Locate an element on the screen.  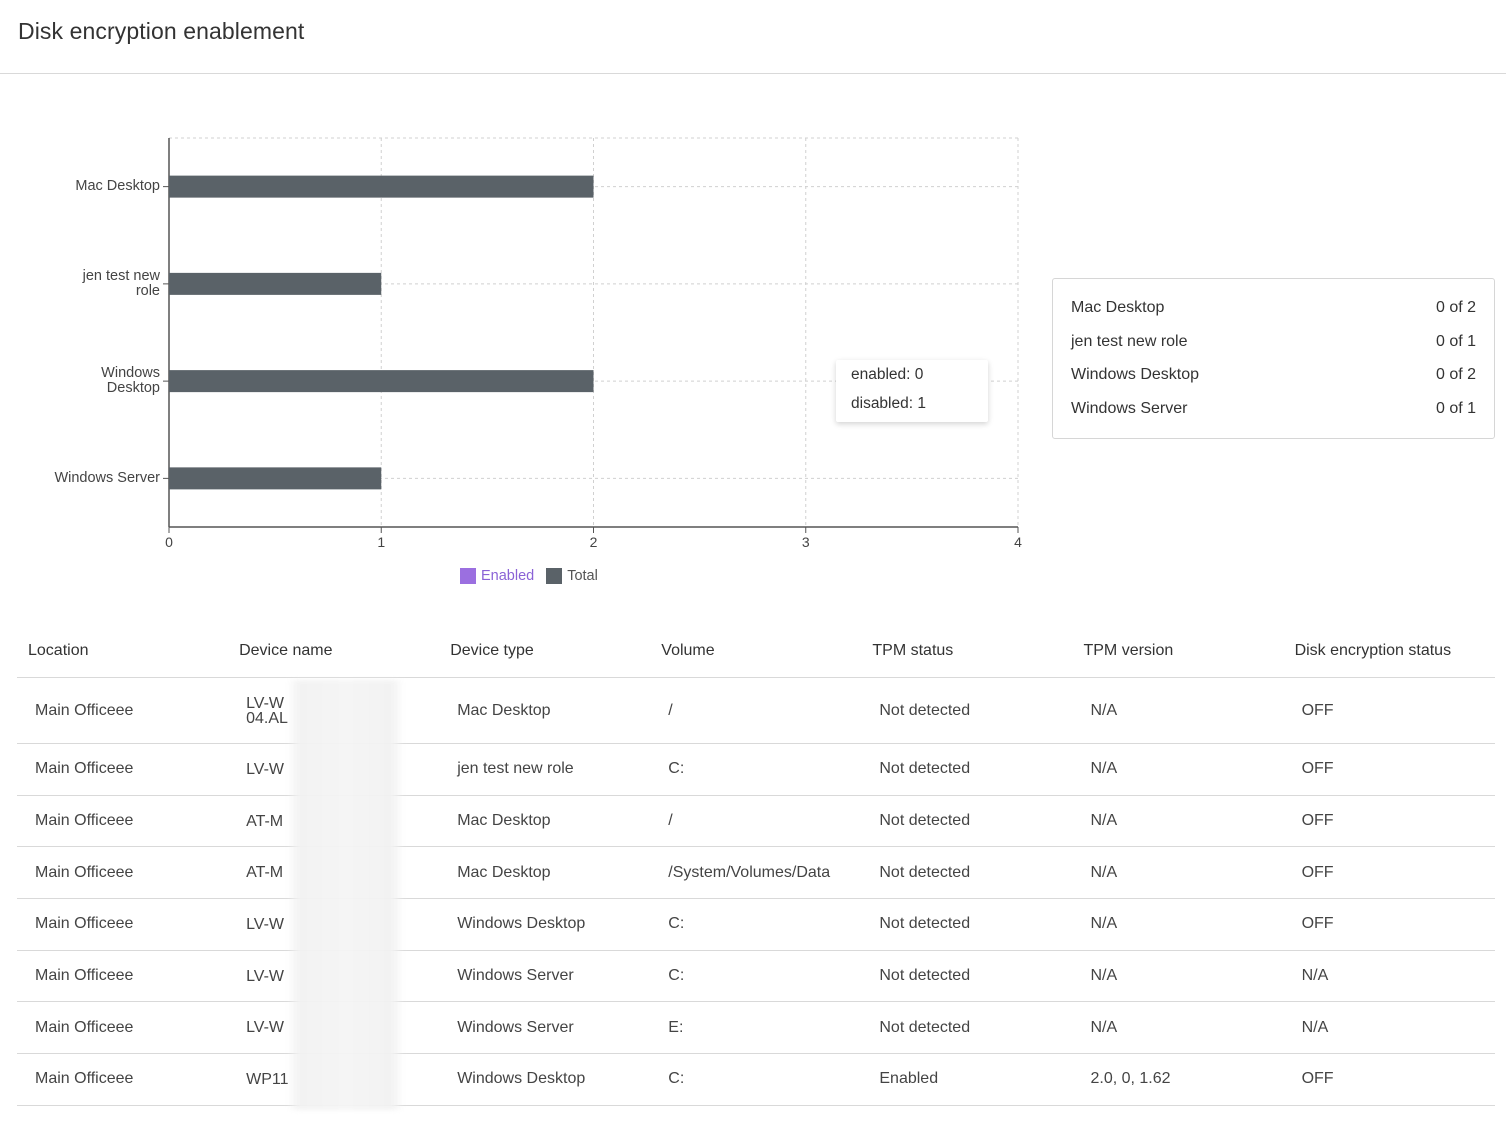
summary-row: Windows Desktop 0 of 2 is located at coordinates (1273, 377).